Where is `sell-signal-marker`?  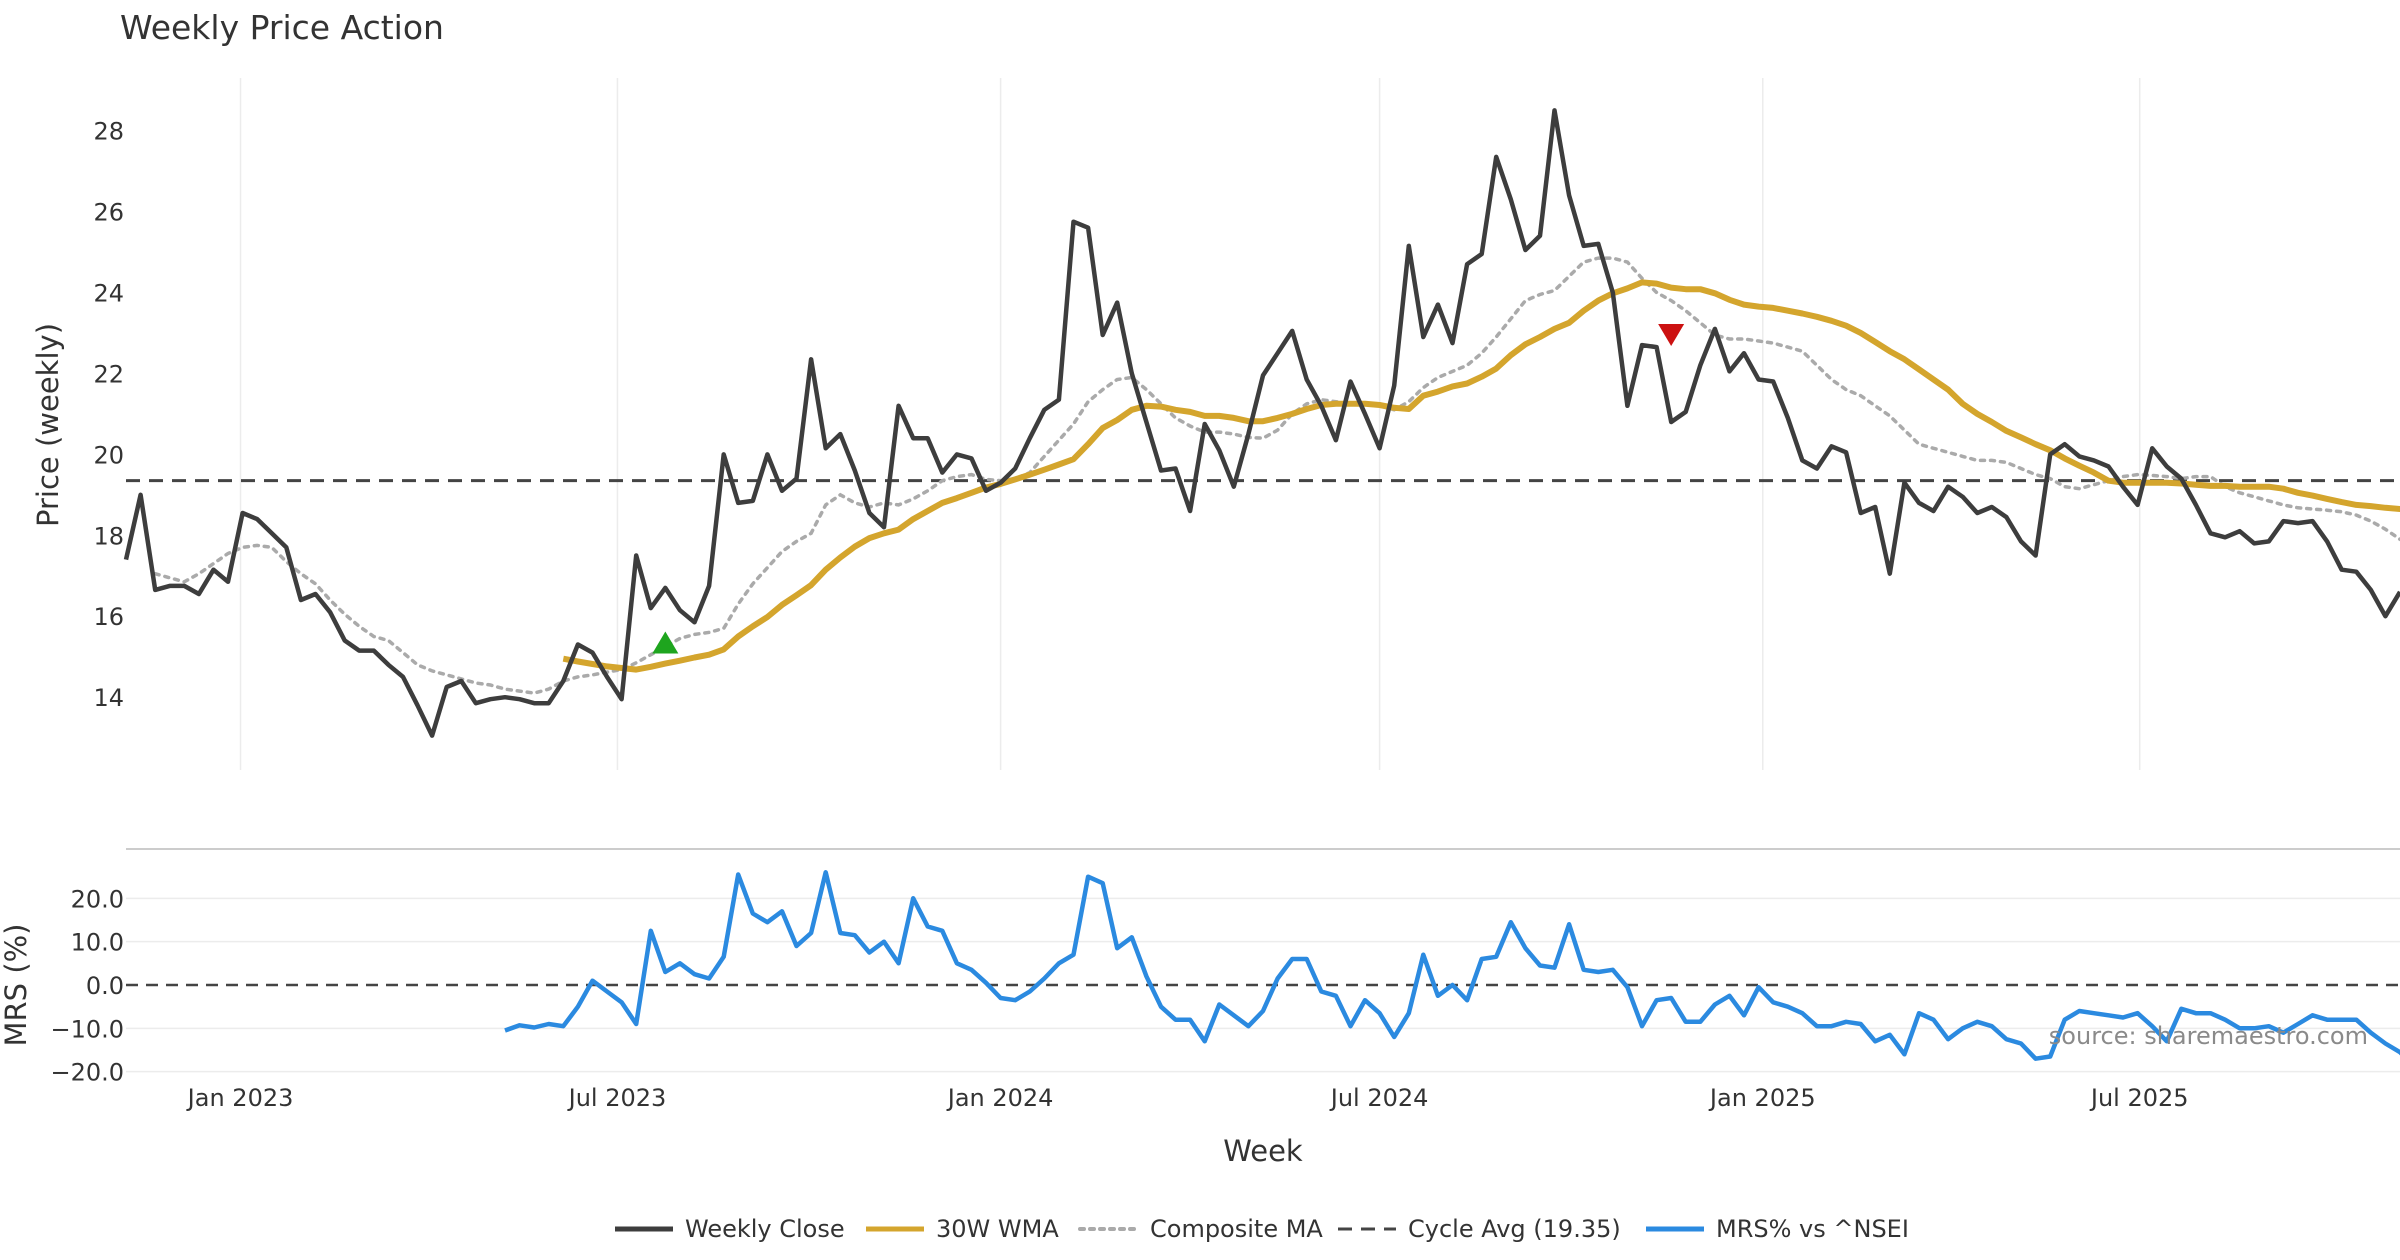
sell-signal-marker is located at coordinates (1671, 334).